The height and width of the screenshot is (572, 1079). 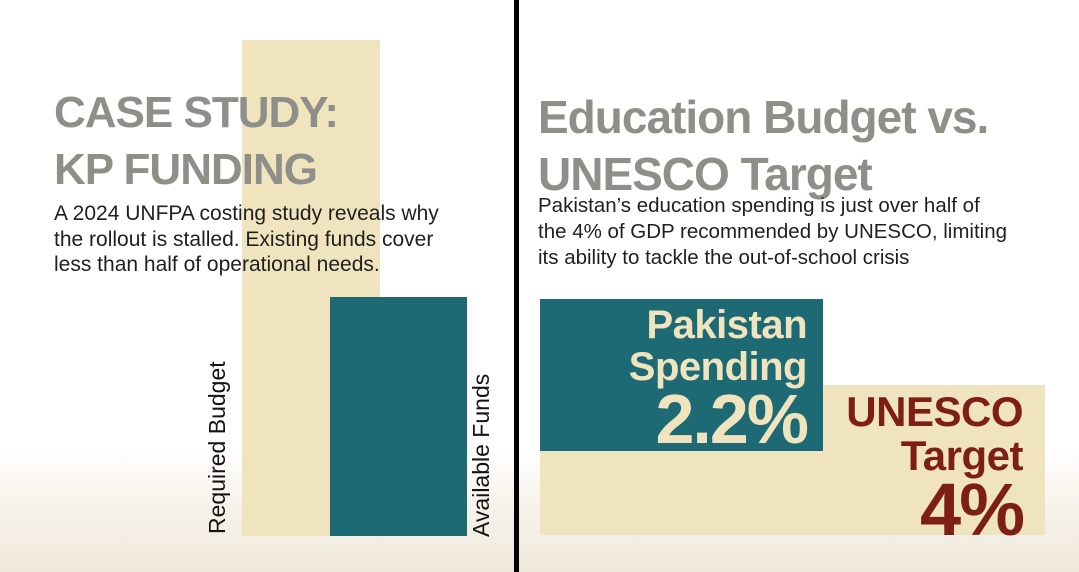 What do you see at coordinates (972, 509) in the screenshot?
I see `unesco-target-value: 4%` at bounding box center [972, 509].